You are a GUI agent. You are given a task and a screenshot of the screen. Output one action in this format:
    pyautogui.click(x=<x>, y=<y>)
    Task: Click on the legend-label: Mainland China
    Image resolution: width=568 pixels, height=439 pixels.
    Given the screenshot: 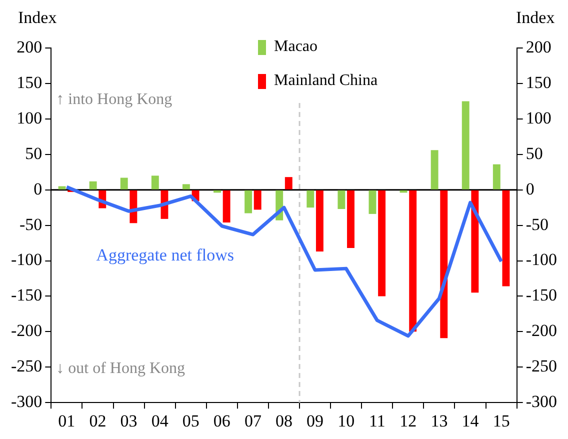 What is the action you would take?
    pyautogui.click(x=326, y=81)
    